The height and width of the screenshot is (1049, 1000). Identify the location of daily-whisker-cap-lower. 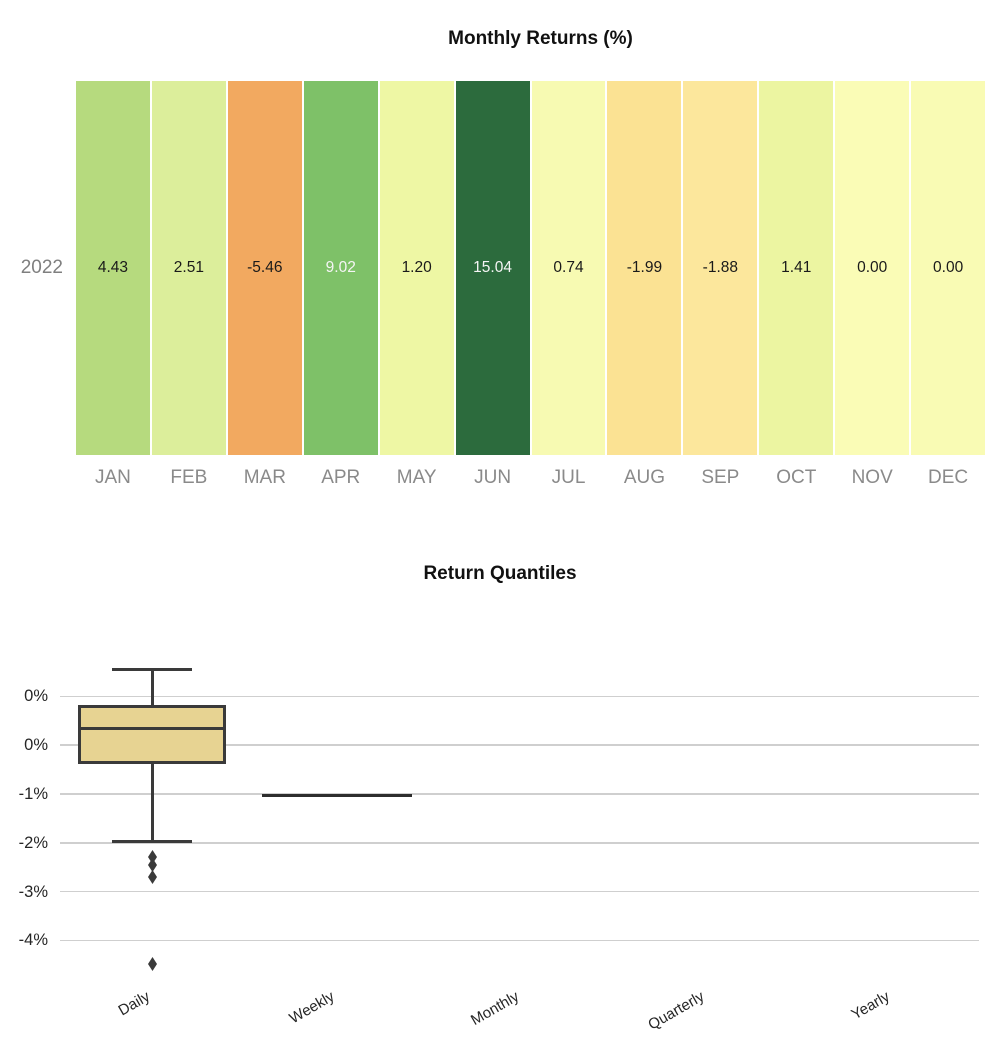
(152, 841).